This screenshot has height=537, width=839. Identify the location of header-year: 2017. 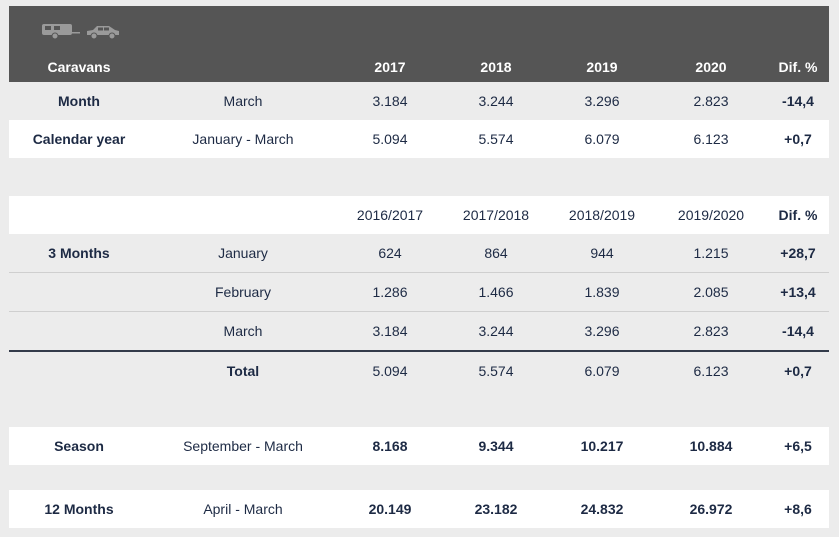
(390, 67).